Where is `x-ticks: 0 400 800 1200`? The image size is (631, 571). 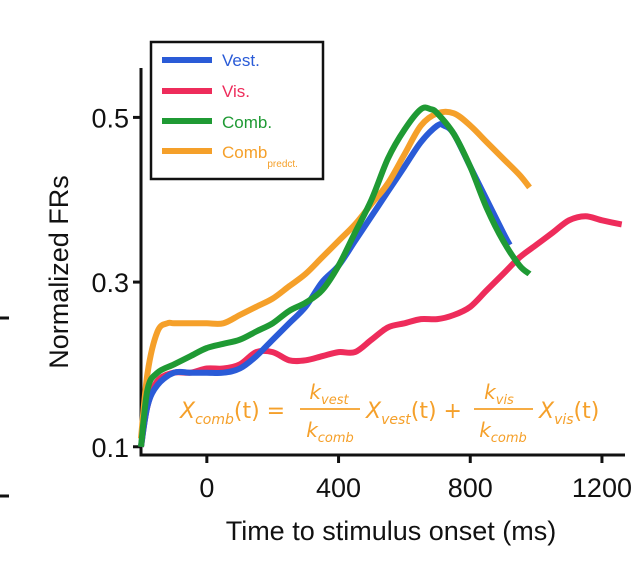 x-ticks: 0 400 800 1200 is located at coordinates (415, 479).